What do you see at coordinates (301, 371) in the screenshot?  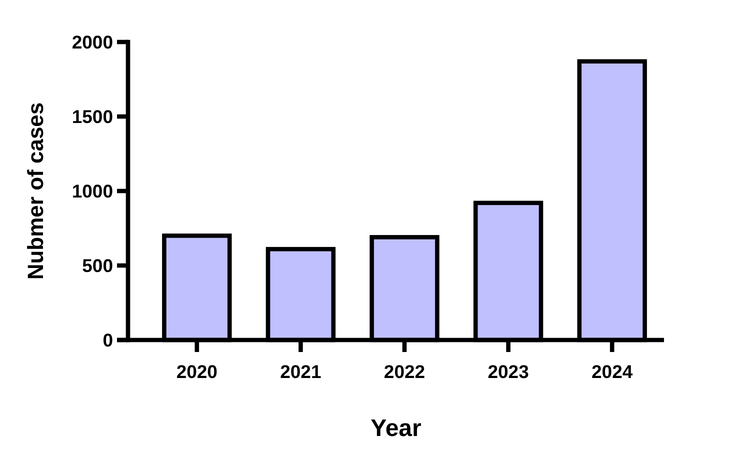 I see `x-tick-label: 2021` at bounding box center [301, 371].